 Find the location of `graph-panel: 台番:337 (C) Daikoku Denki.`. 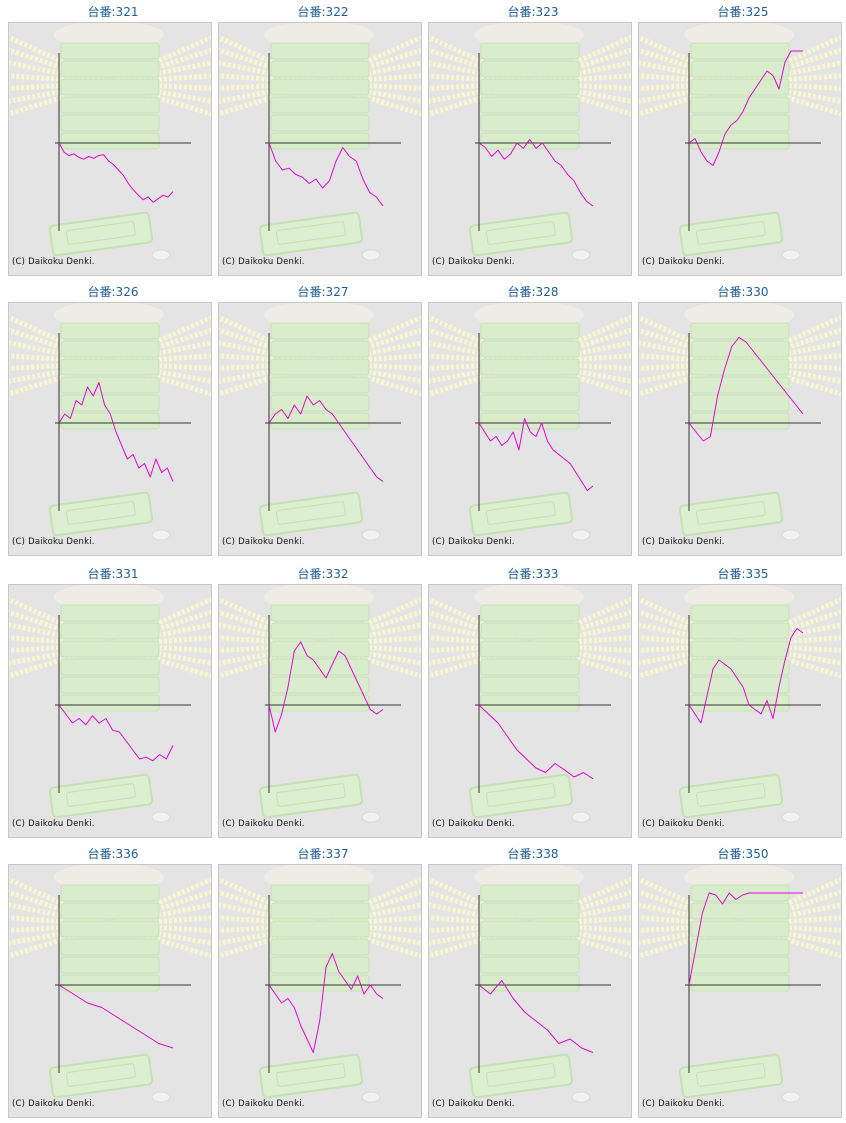

graph-panel: 台番:337 (C) Daikoku Denki. is located at coordinates (323, 982).